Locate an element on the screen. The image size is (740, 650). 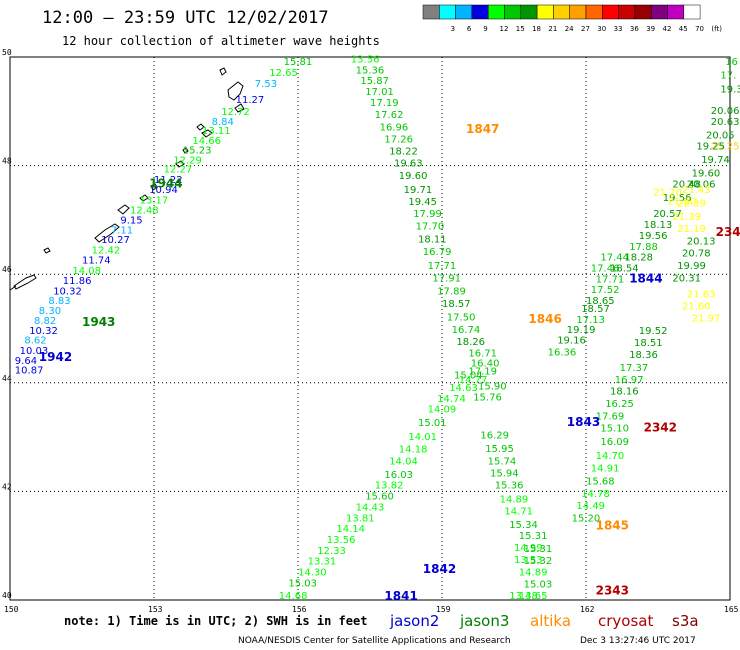
wave-height-value: 15.81 is located at coordinates (298, 62).